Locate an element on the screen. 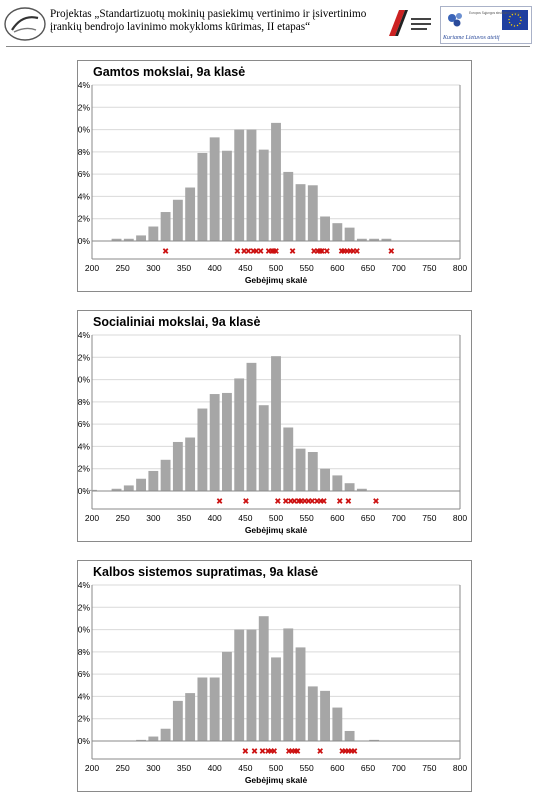  x-tick-label: 650 is located at coordinates (368, 518).